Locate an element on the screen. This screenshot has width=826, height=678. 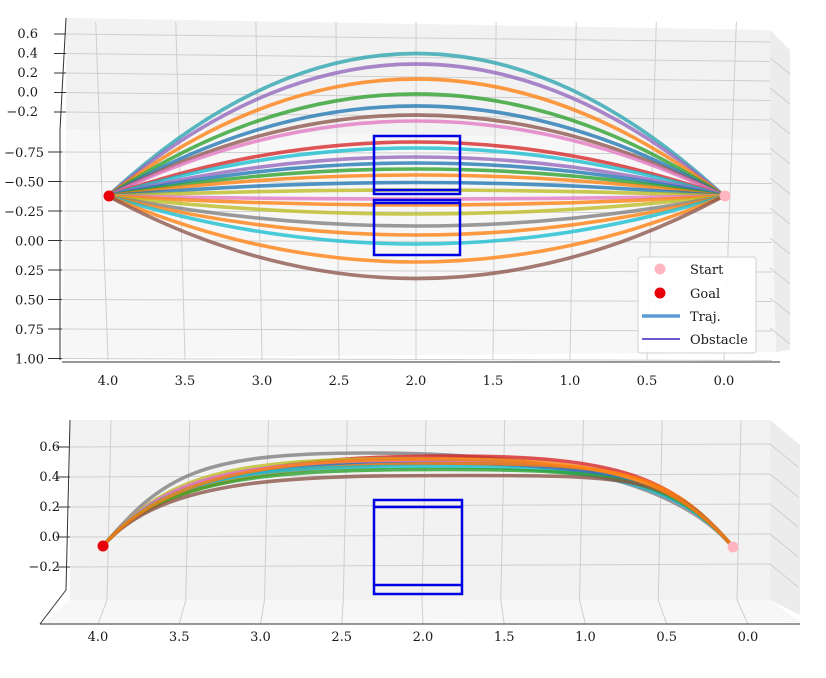
top-z-tick-label: 0.6 is located at coordinates (27, 34).